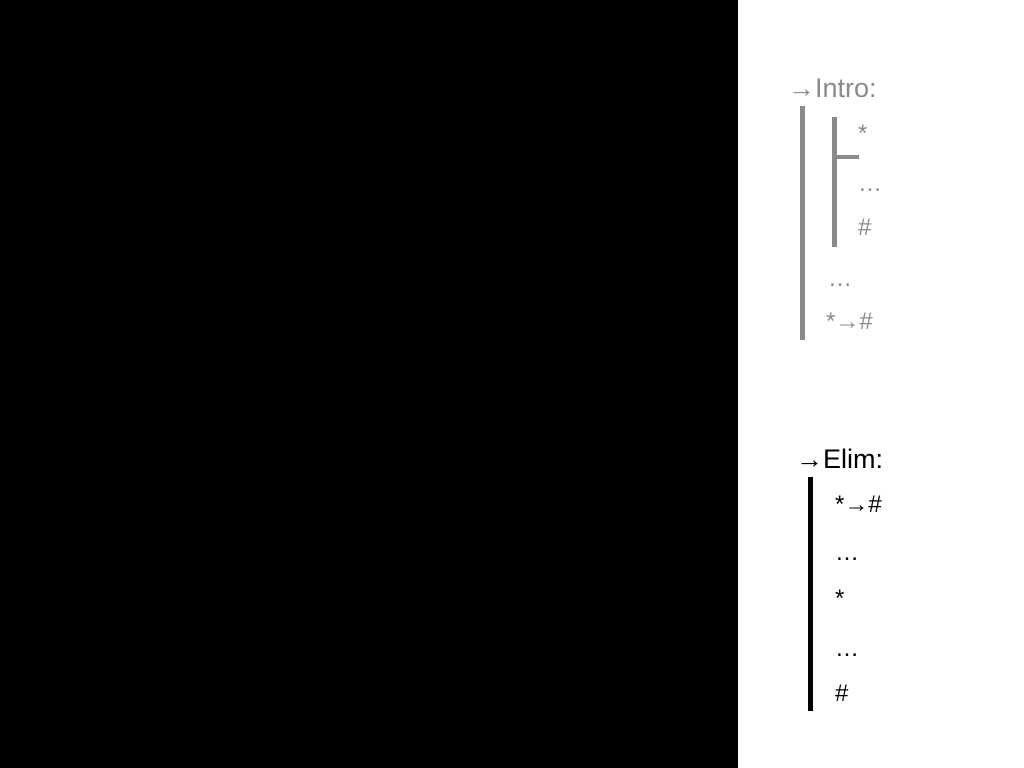  I want to click on elim-line-1: *→#, so click(858, 504).